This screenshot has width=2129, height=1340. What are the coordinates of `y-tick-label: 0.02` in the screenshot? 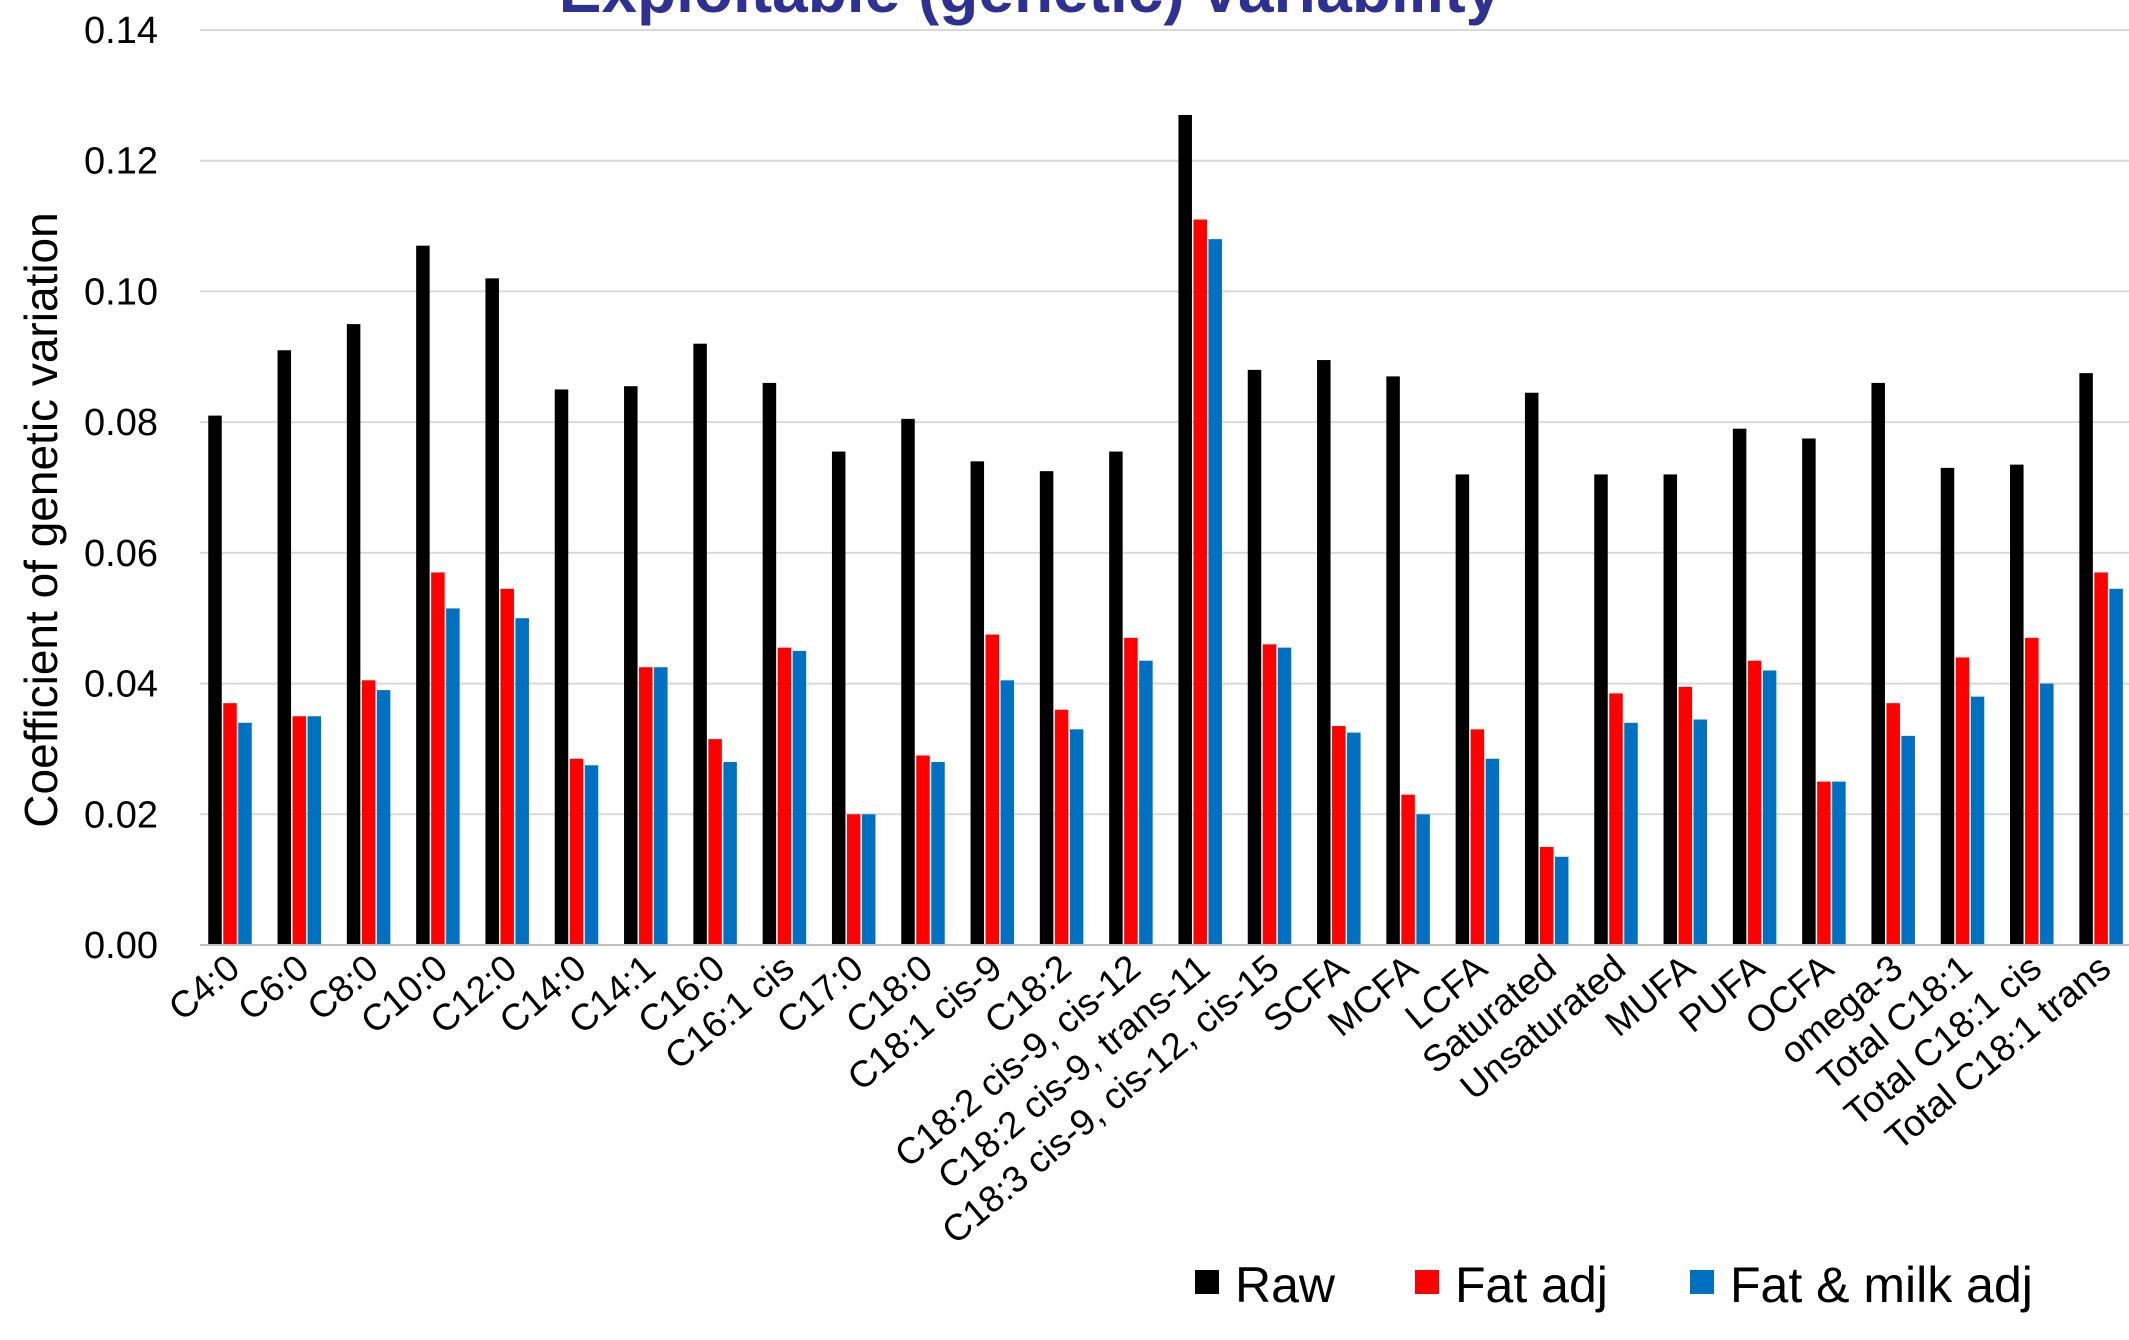 It's located at (121, 815).